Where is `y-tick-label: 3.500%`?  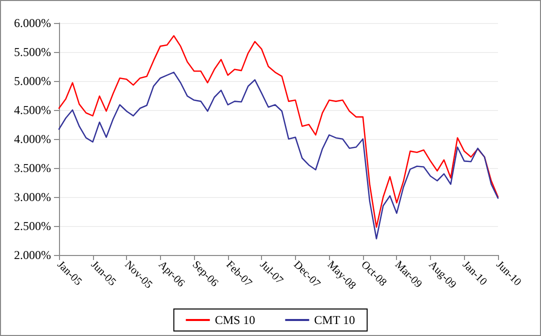 y-tick-label: 3.500% is located at coordinates (32, 168).